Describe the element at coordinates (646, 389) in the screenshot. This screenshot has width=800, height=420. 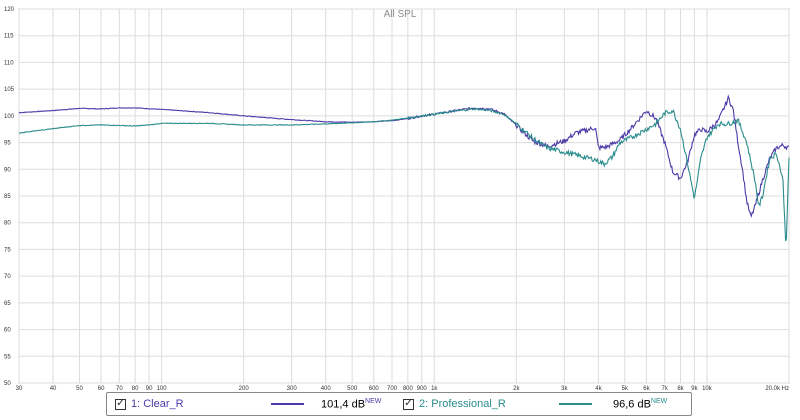
I see `x-tick-label: 6k` at that location.